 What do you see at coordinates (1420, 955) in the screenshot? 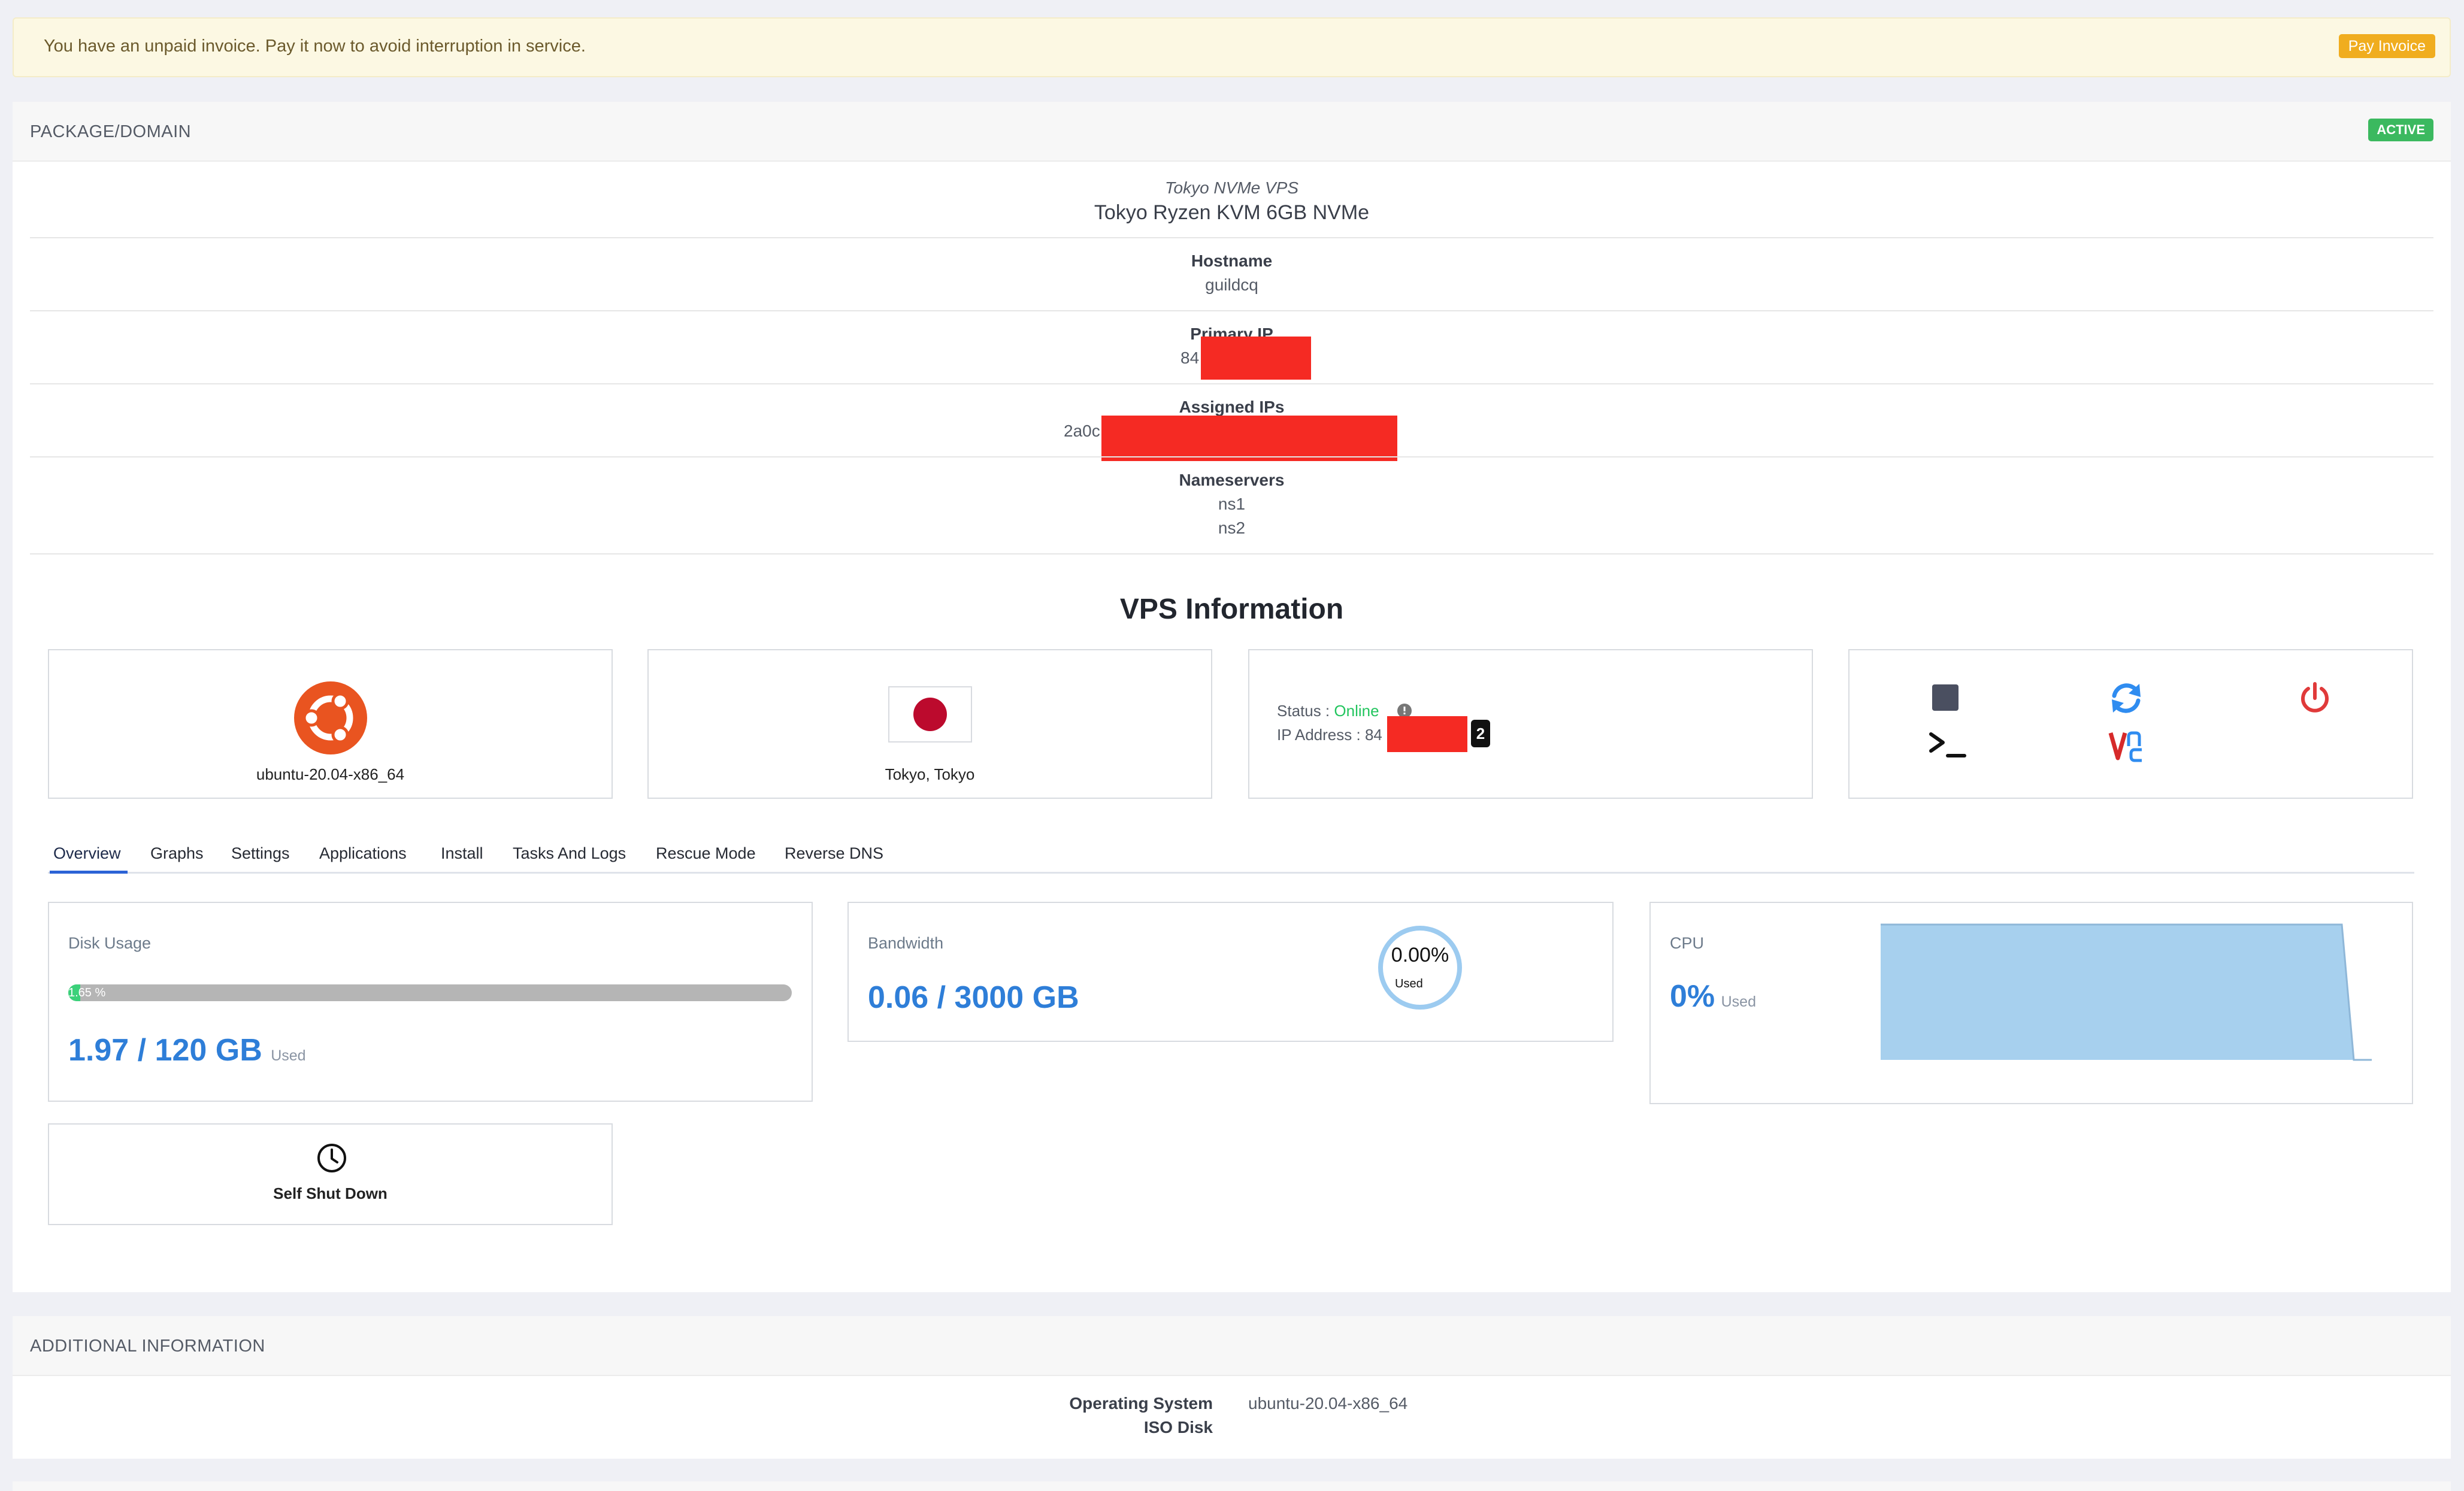
I see `bandwidth-ring-value: 0.00%` at bounding box center [1420, 955].